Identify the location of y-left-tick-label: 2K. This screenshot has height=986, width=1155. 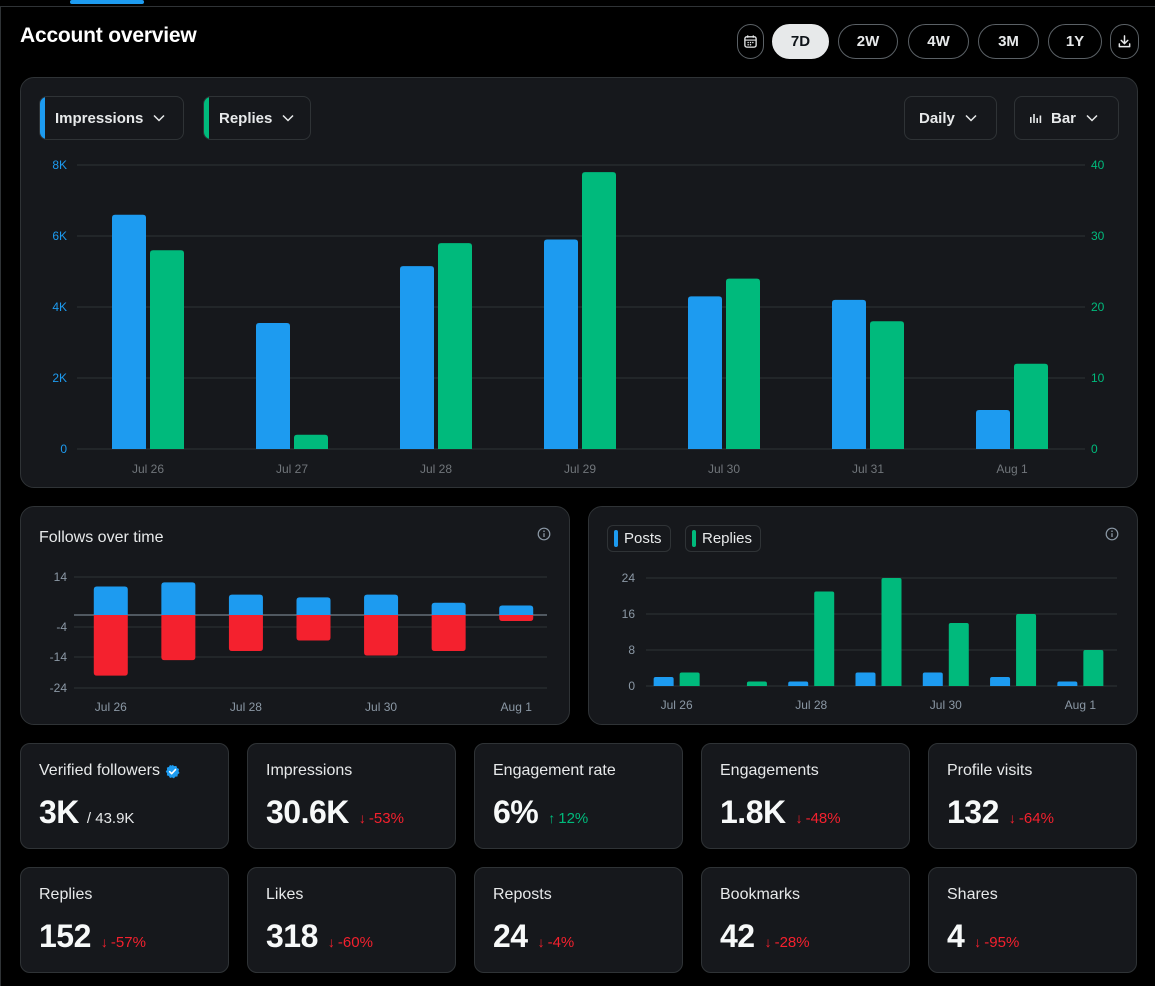
(59, 378).